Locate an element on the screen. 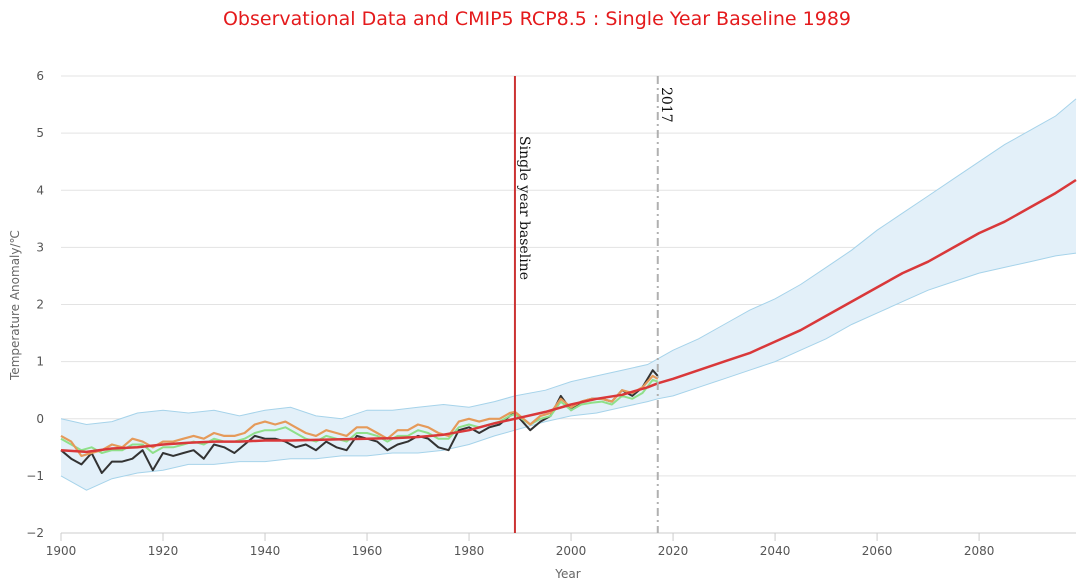 The height and width of the screenshot is (586, 1084). annotations: Single year baseline 2017 is located at coordinates (593, 304).